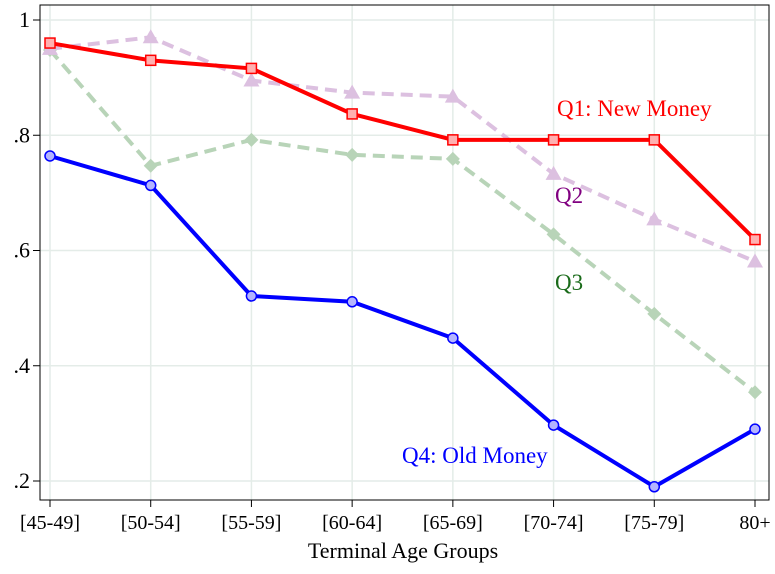 The width and height of the screenshot is (775, 574). What do you see at coordinates (151, 523) in the screenshot?
I see `x-tick-label: [50-54]` at bounding box center [151, 523].